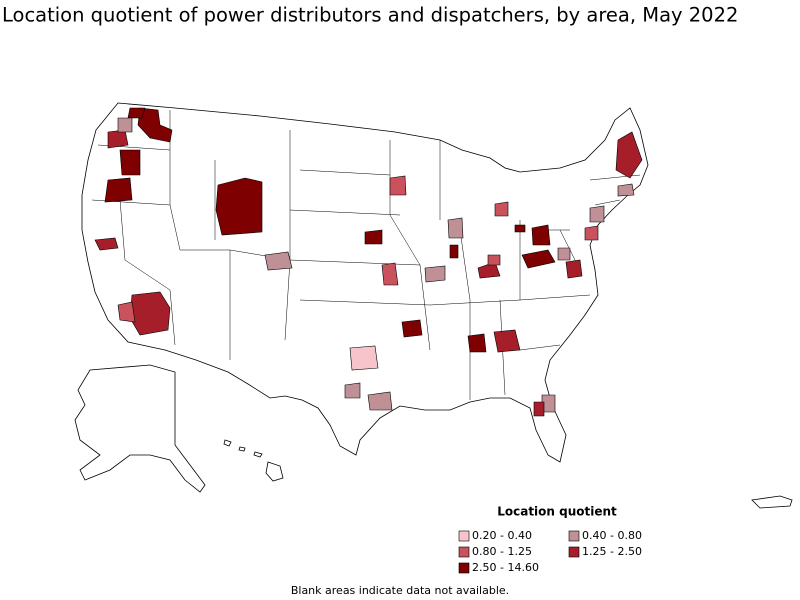  I want to click on area-illinois, so click(455, 228).